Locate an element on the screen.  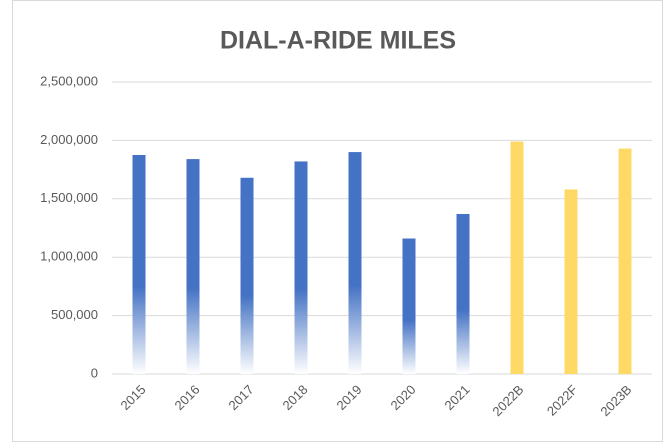
y-tick-label: 500,000 is located at coordinates (74, 314).